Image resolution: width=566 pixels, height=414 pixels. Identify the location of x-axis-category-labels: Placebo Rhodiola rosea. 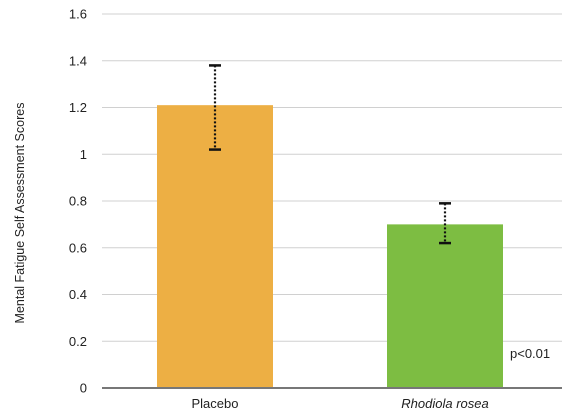
(340, 403).